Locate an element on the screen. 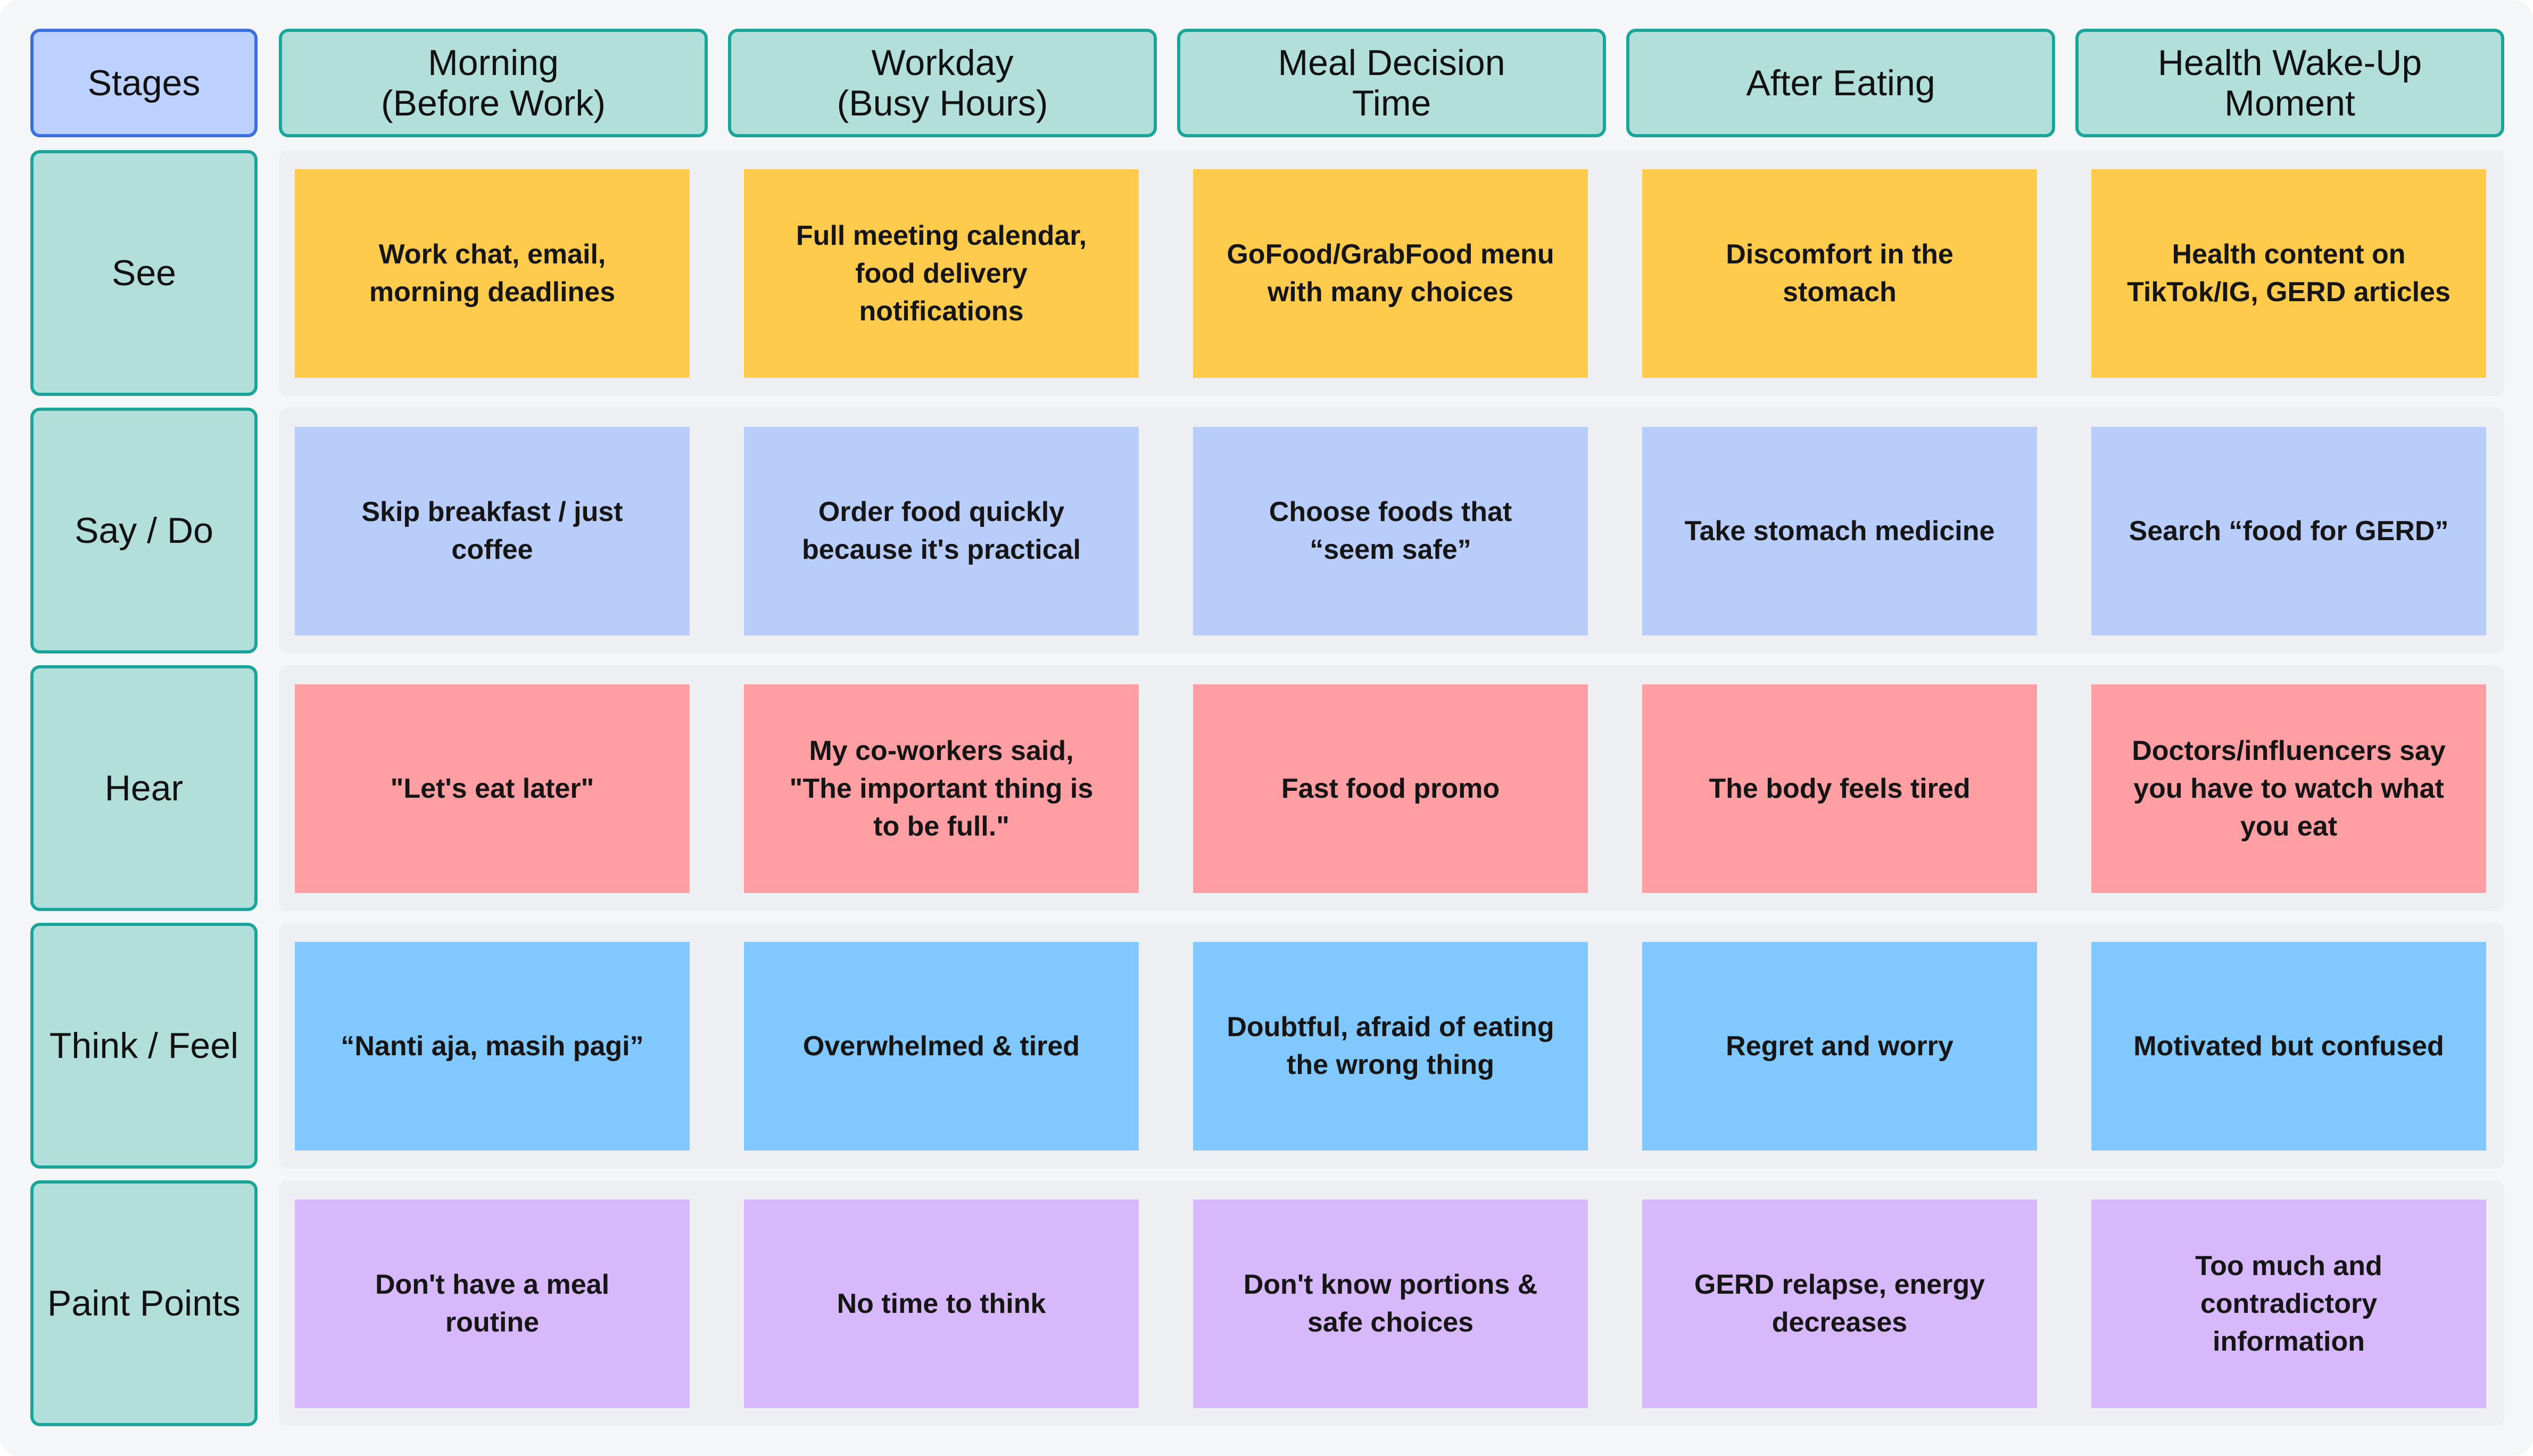 This screenshot has height=1456, width=2533. stage-after-eating-header: After Eating is located at coordinates (1840, 83).